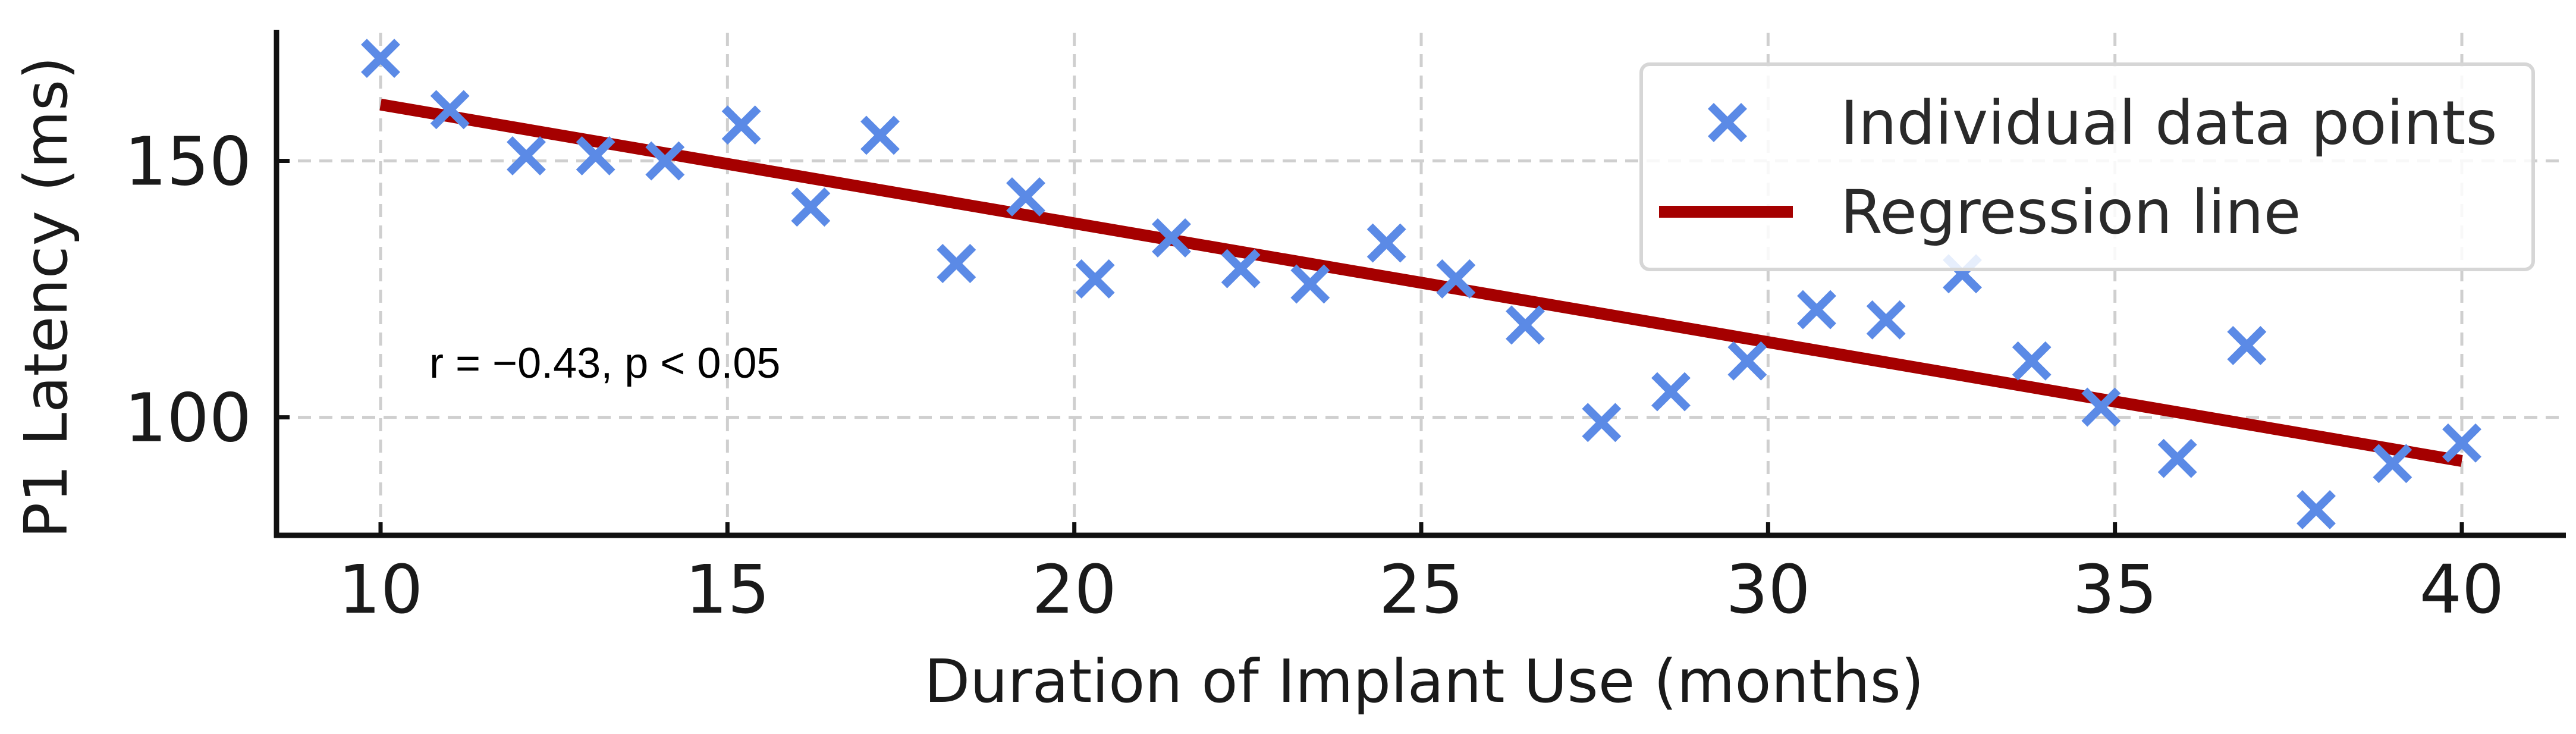 The height and width of the screenshot is (734, 2576). I want to click on x-tick-label: 35, so click(2114, 590).